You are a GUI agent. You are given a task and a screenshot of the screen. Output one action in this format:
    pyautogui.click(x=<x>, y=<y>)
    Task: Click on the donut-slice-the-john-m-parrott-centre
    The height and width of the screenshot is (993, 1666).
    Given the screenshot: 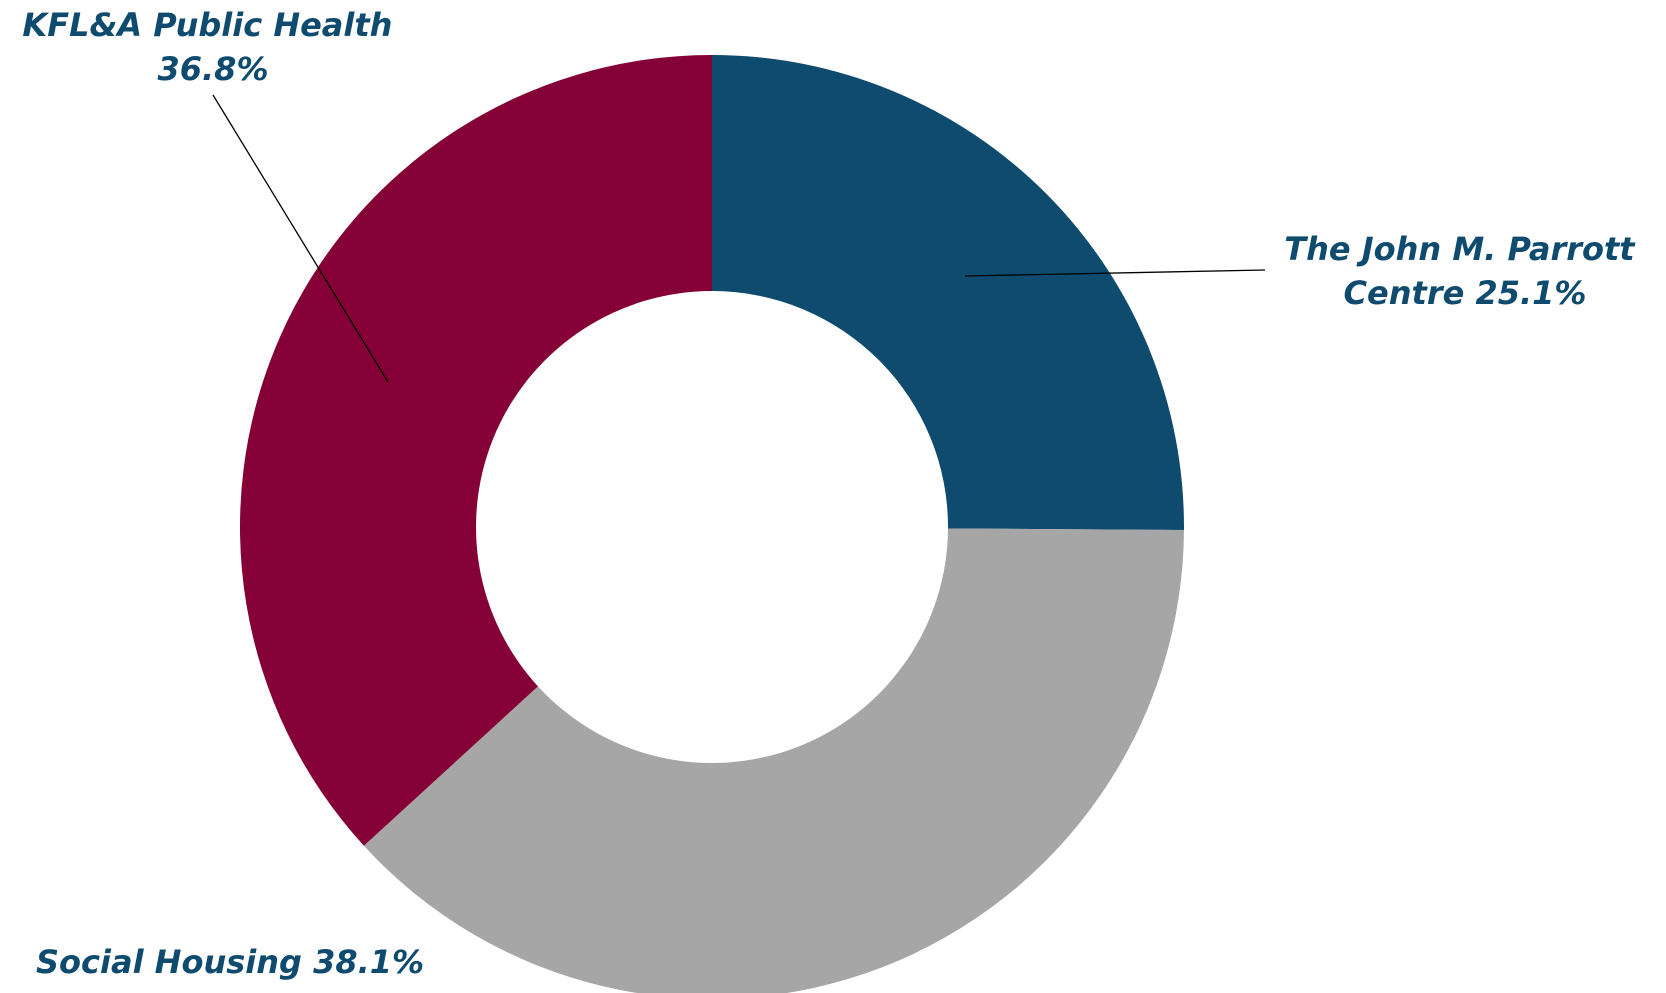 What is the action you would take?
    pyautogui.click(x=948, y=292)
    